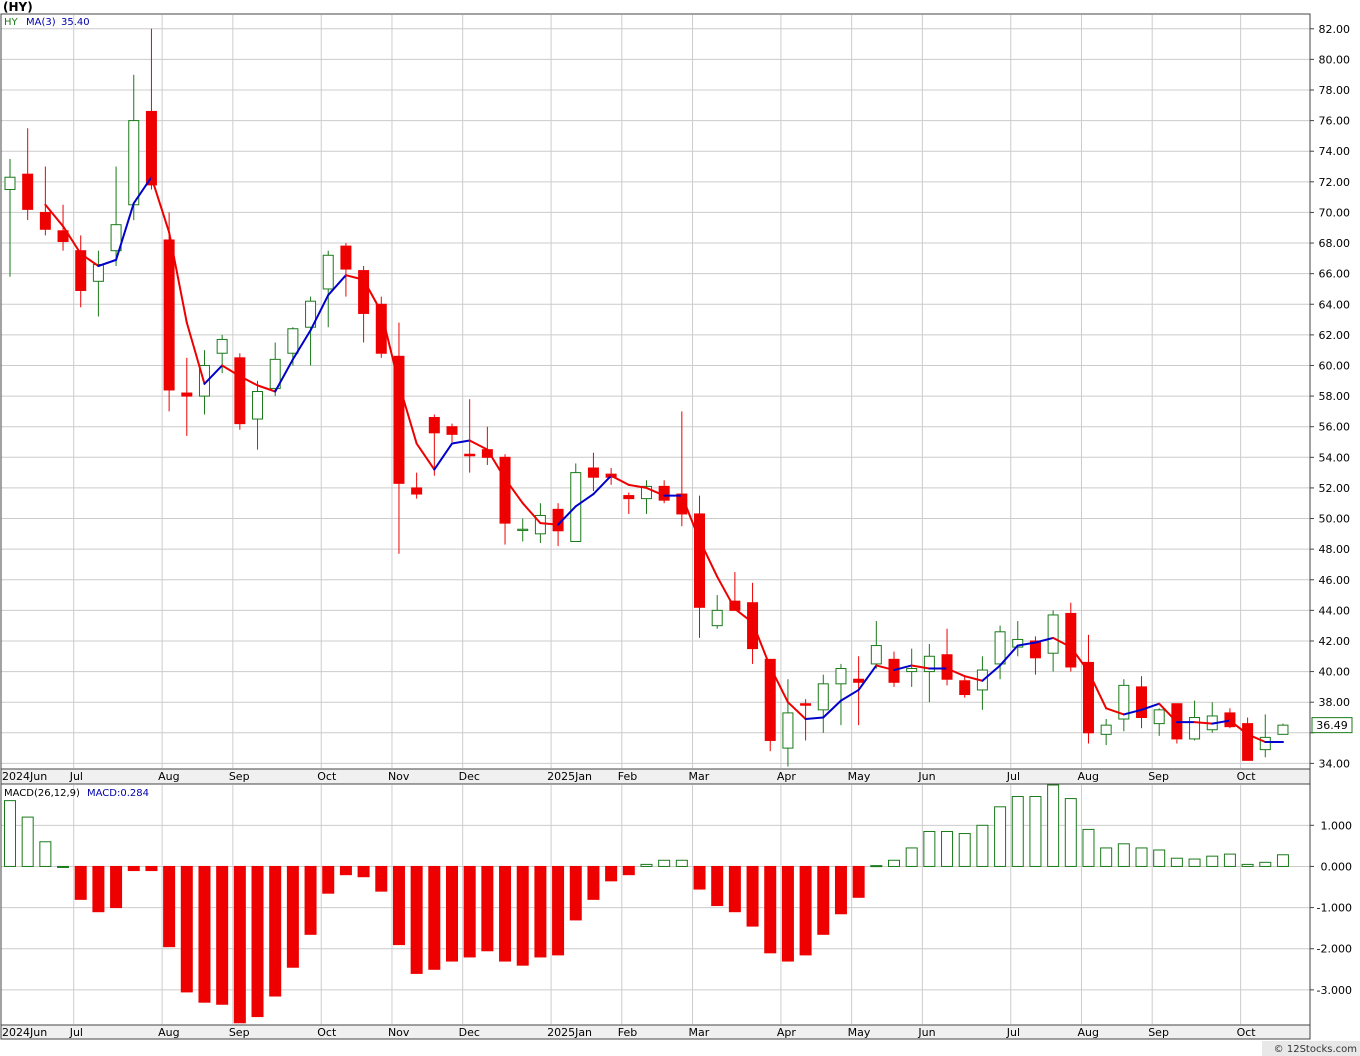 This screenshot has width=1360, height=1056. Describe the element at coordinates (1334, 908) in the screenshot. I see `macd-tick-label: -1.000` at that location.